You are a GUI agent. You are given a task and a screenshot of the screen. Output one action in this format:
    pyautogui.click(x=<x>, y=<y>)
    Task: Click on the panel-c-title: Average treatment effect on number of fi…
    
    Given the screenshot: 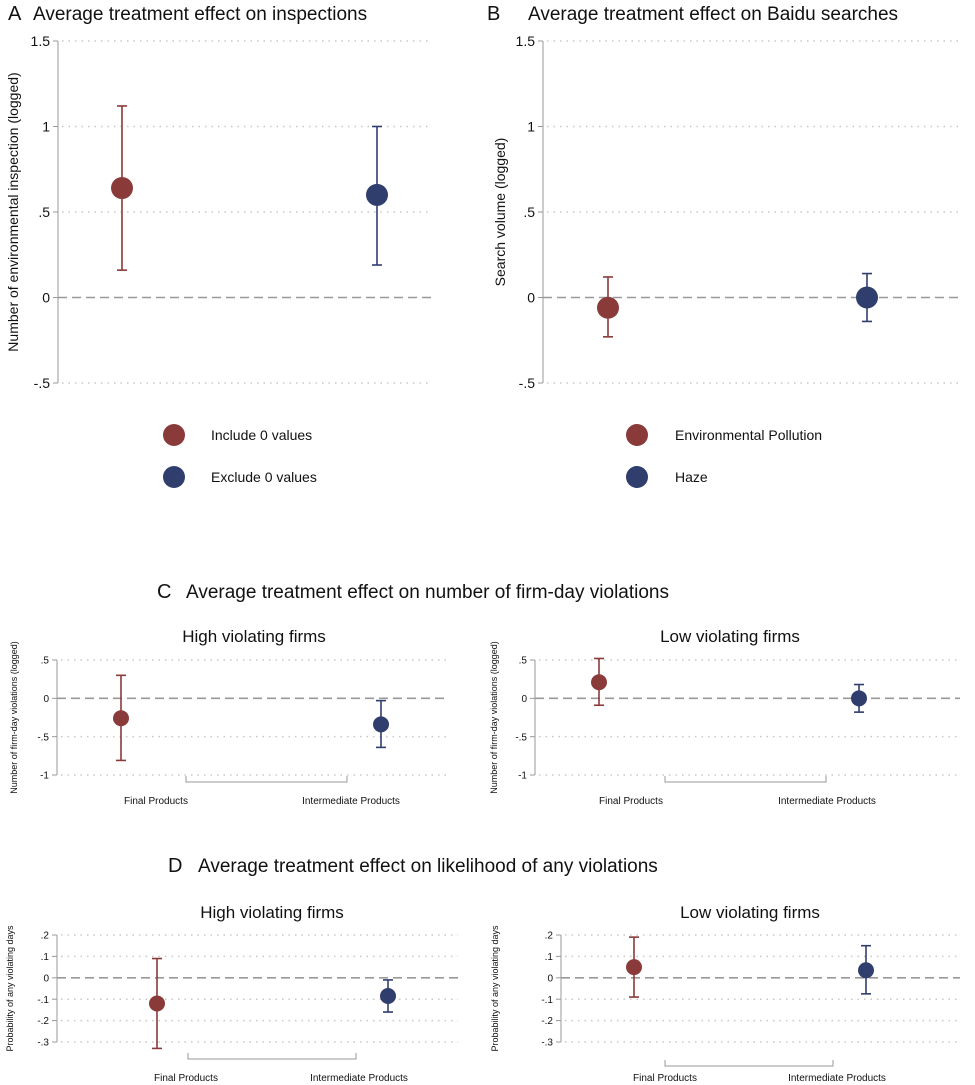 What is the action you would take?
    pyautogui.click(x=427, y=592)
    